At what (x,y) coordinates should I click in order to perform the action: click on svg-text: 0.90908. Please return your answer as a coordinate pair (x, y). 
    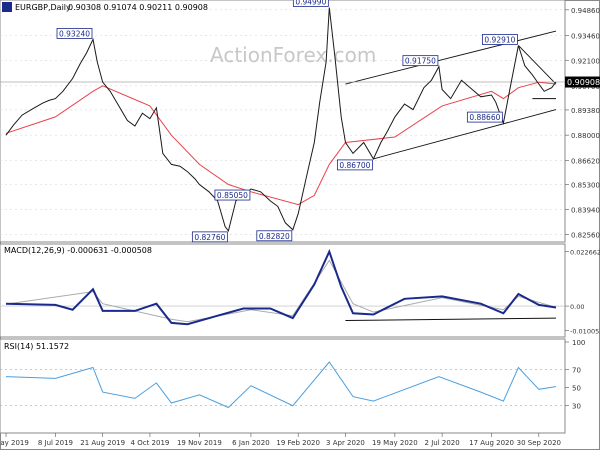
    Looking at the image, I should click on (583, 82).